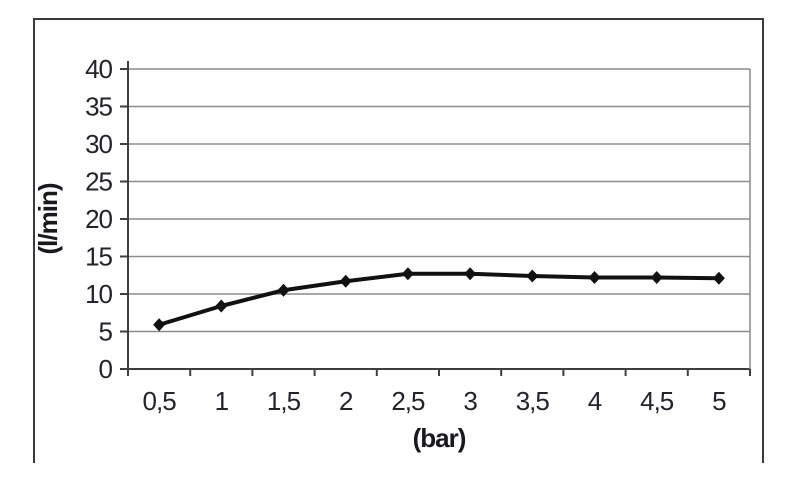 The height and width of the screenshot is (490, 800). I want to click on y-tick-label: 30, so click(98, 144).